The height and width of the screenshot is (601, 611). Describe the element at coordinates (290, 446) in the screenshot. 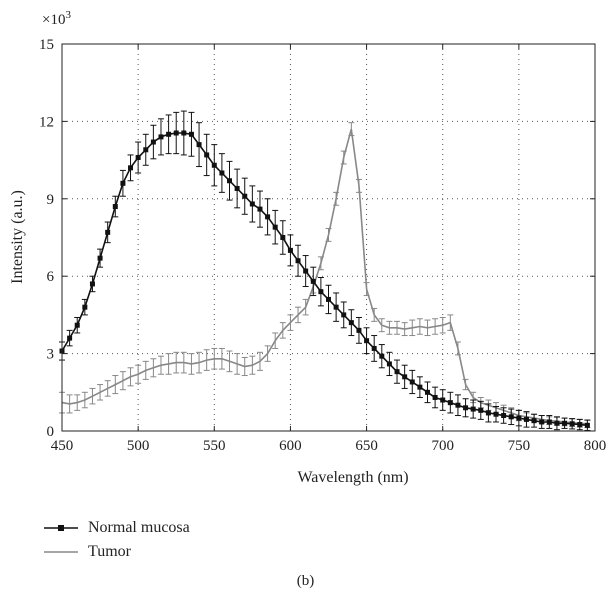

I see `x-tick-label: 600` at that location.